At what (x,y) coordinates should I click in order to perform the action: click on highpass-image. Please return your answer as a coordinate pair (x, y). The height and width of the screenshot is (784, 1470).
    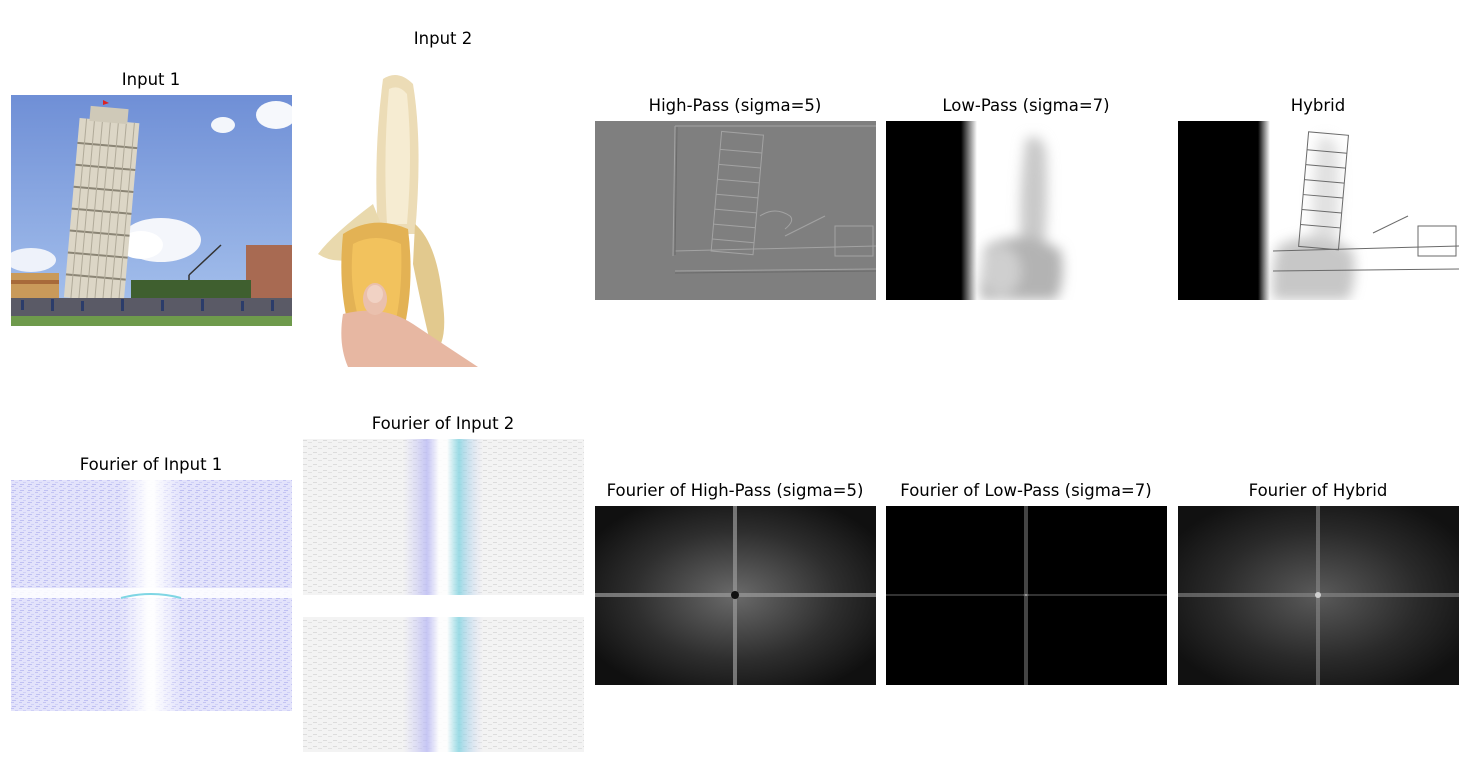
    Looking at the image, I should click on (735, 210).